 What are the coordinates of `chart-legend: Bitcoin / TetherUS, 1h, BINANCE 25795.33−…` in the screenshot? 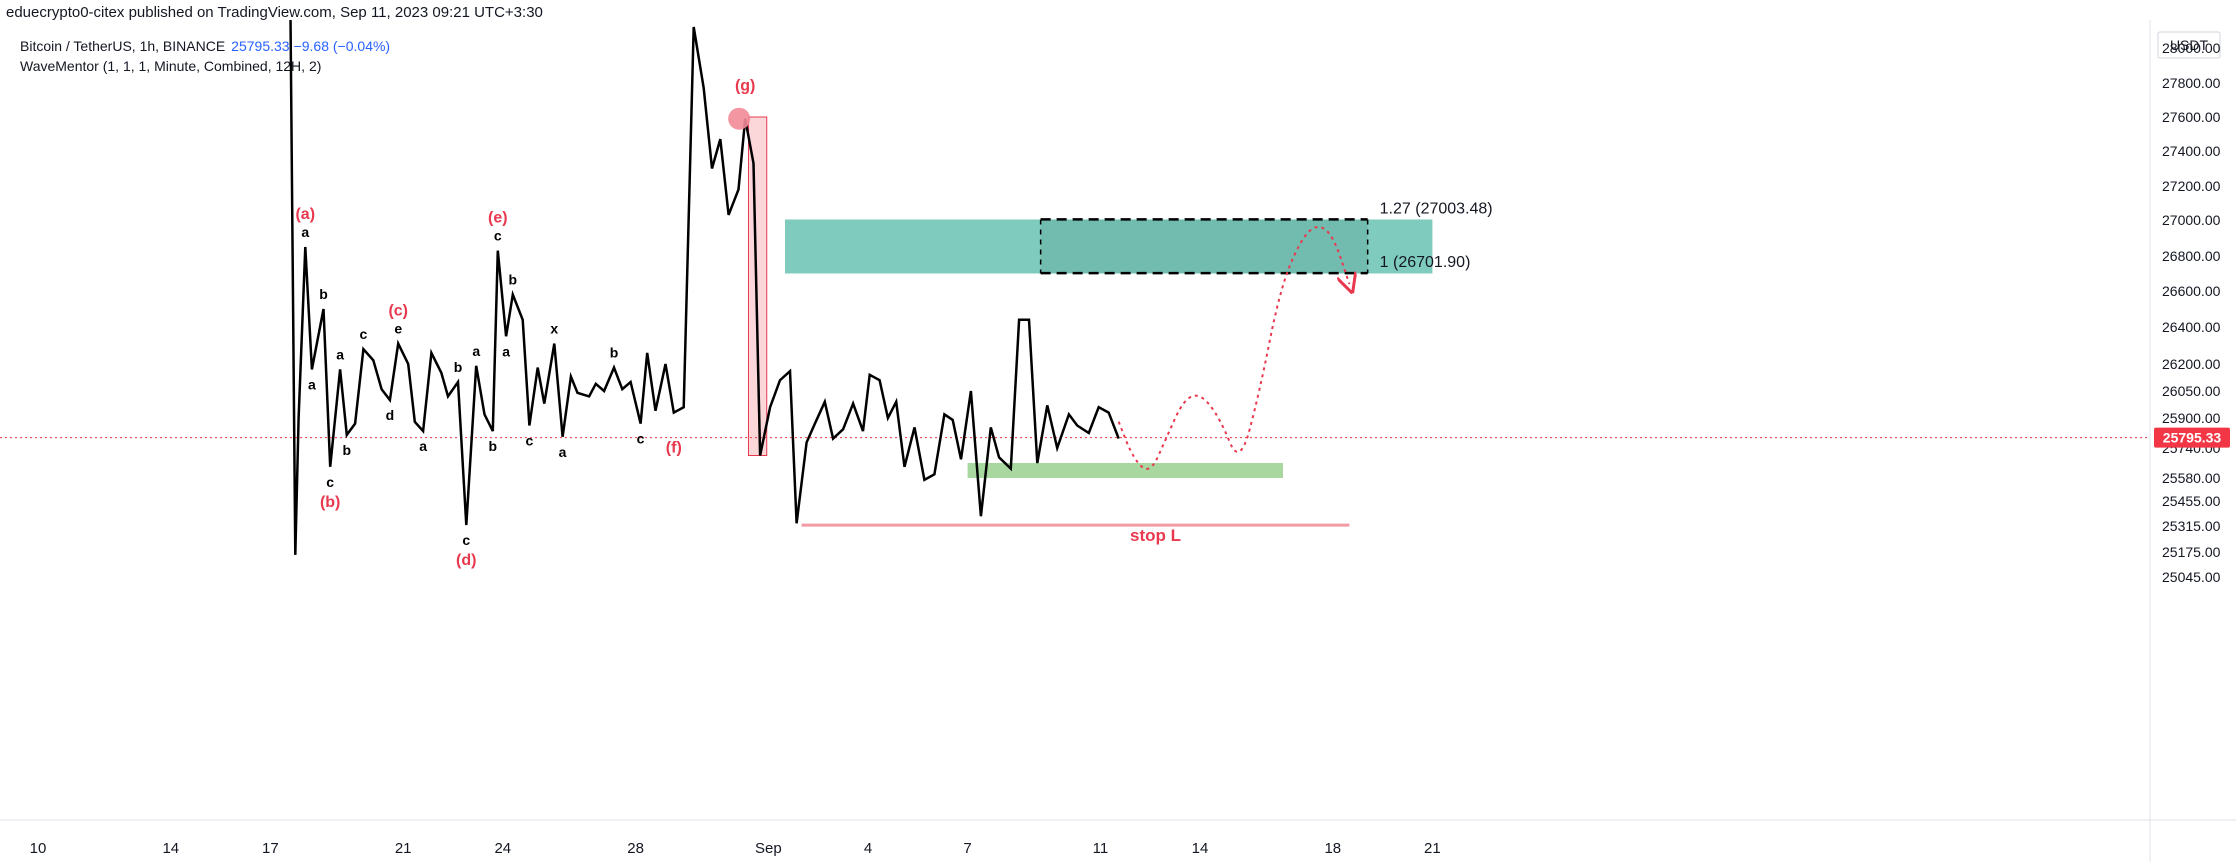 It's located at (205, 56).